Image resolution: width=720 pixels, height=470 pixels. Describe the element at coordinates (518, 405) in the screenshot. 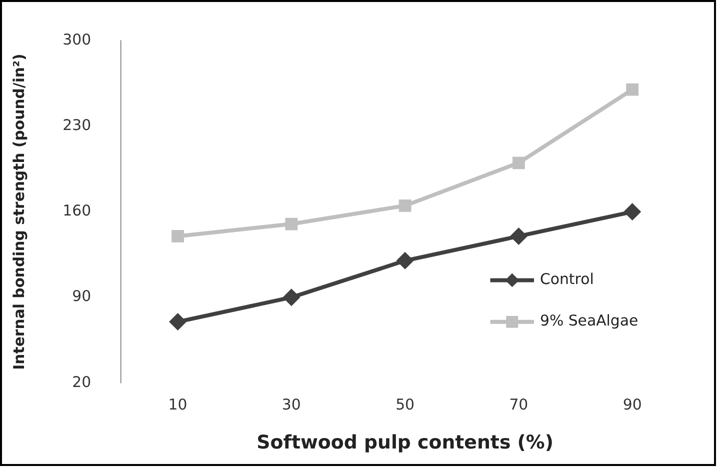

I see `x-tick-label: 70` at that location.